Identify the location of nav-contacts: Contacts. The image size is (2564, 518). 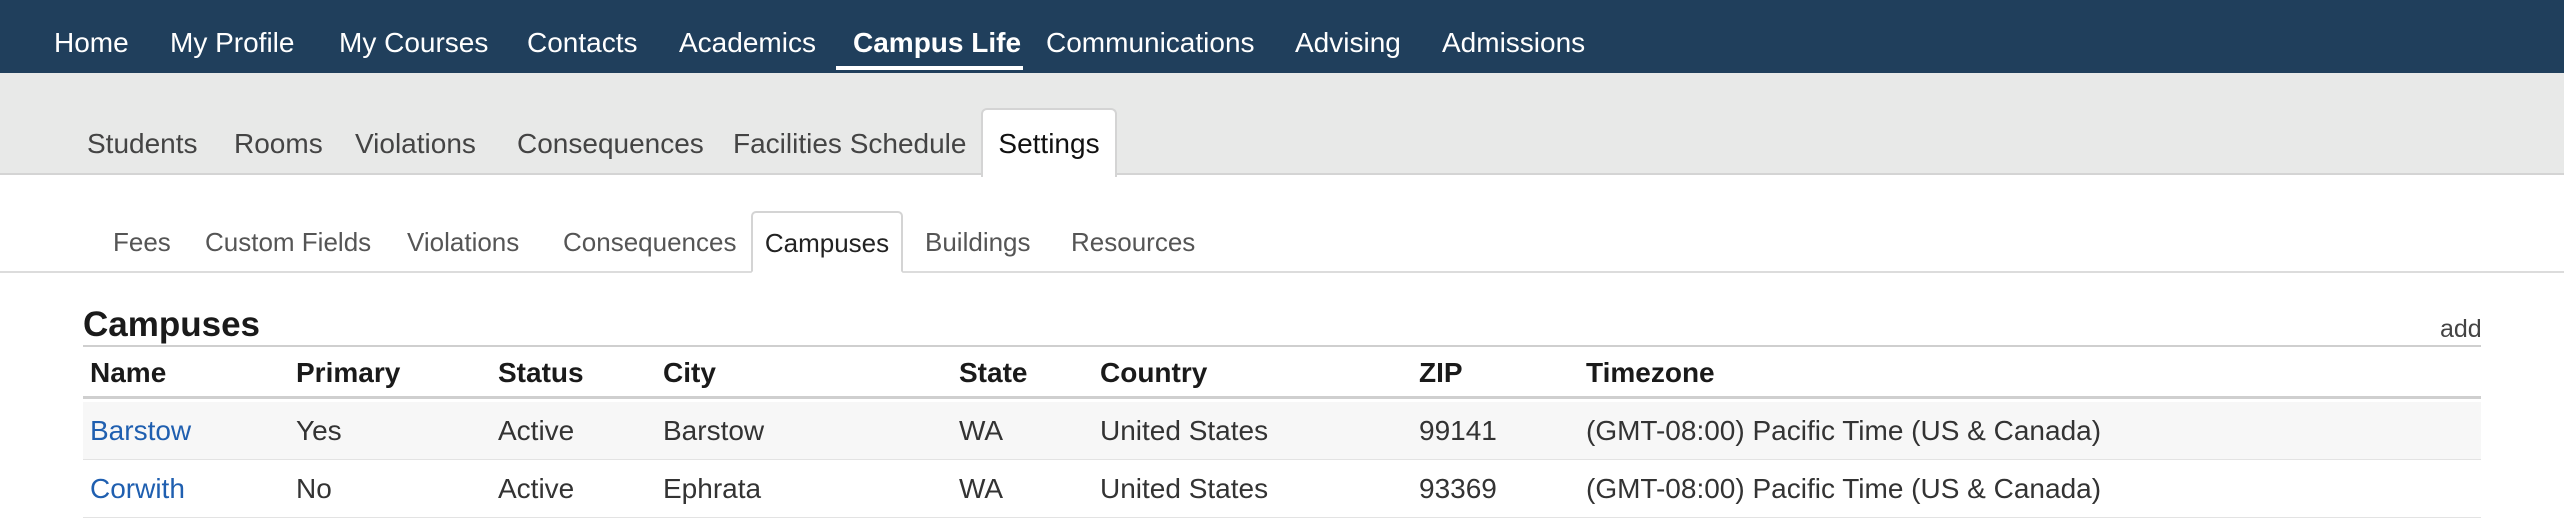
(582, 42).